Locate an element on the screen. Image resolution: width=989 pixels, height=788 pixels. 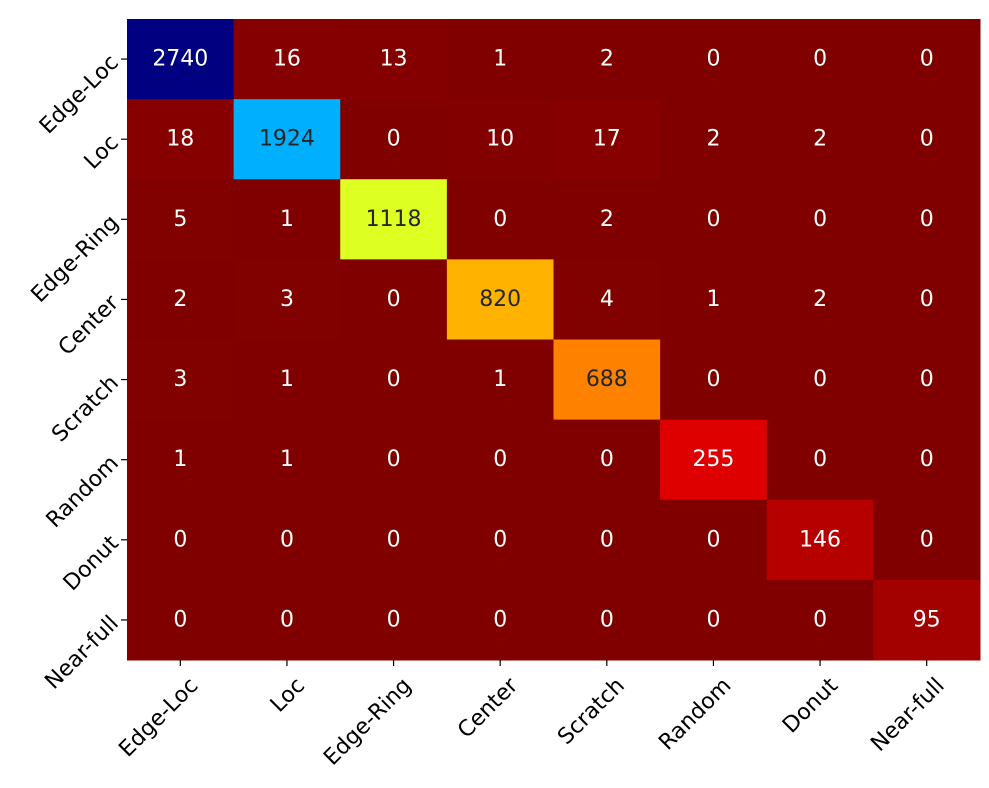
cell-value-label: 255 is located at coordinates (713, 459).